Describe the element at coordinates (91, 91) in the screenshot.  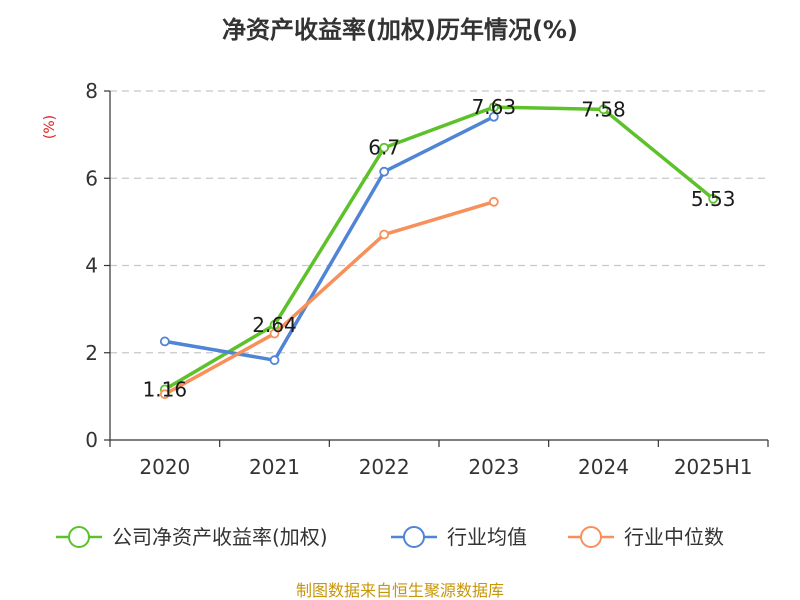
I see `y-tick-label: 8` at that location.